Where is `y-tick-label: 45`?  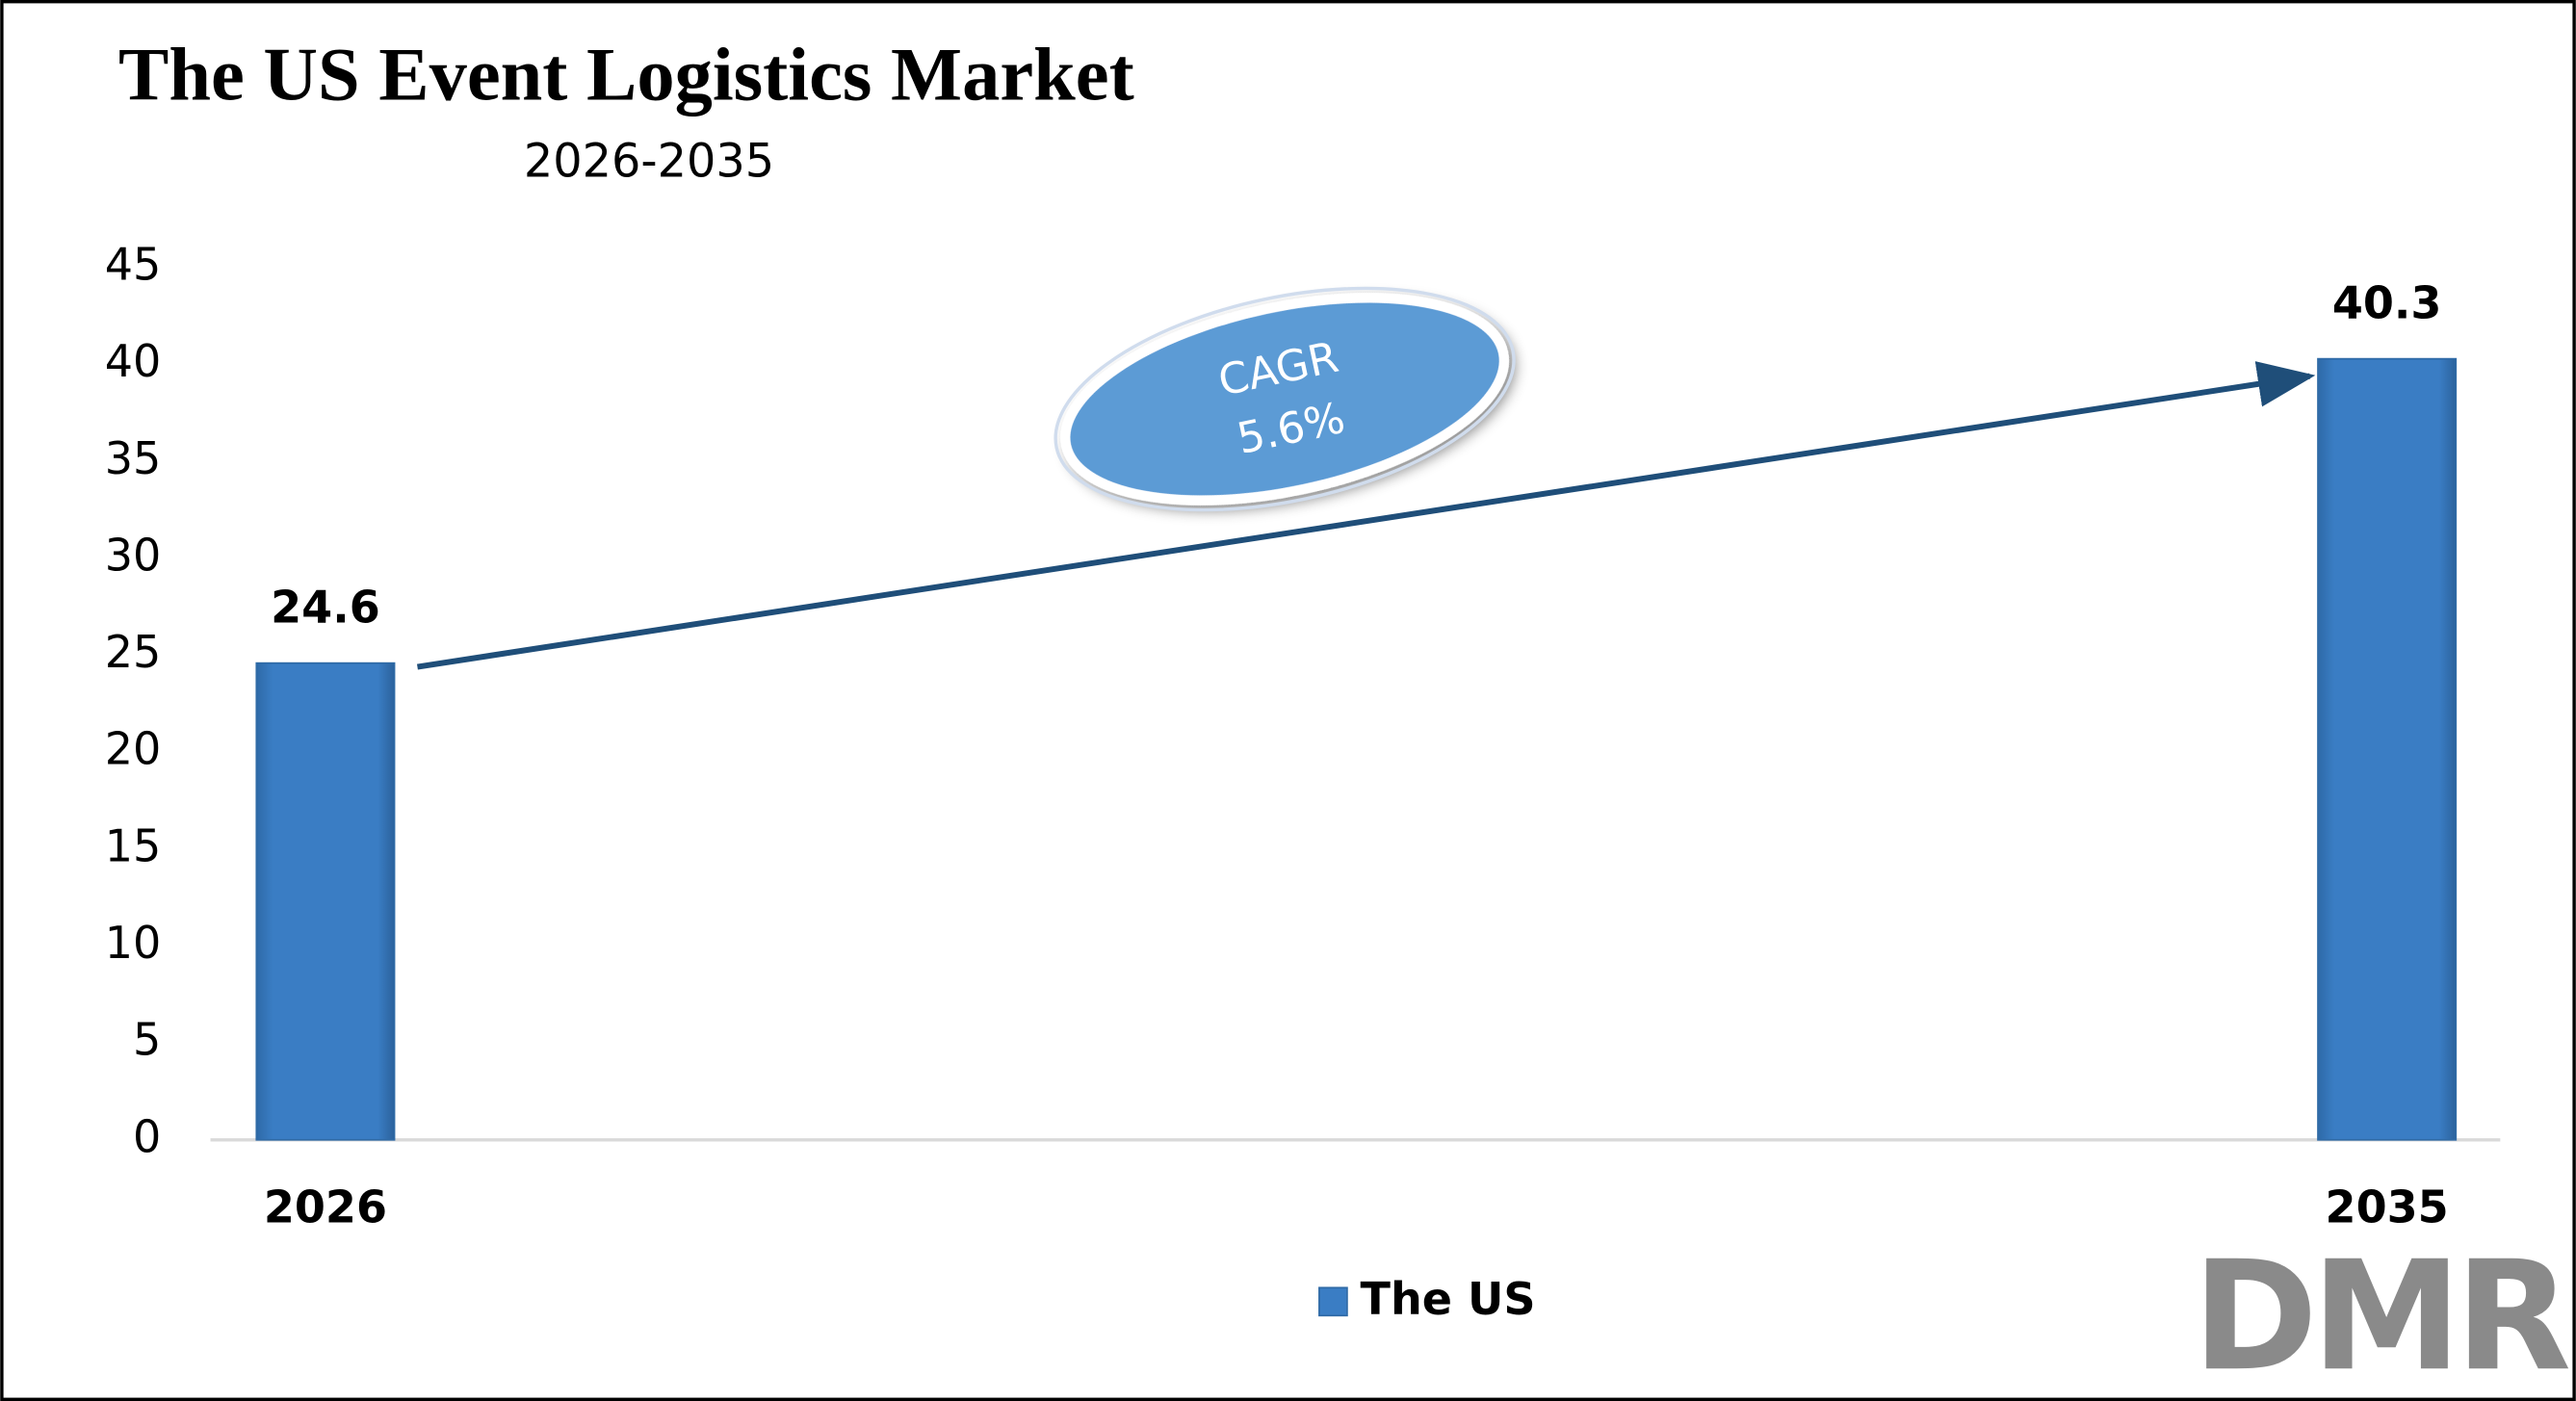
y-tick-label: 45 is located at coordinates (133, 265).